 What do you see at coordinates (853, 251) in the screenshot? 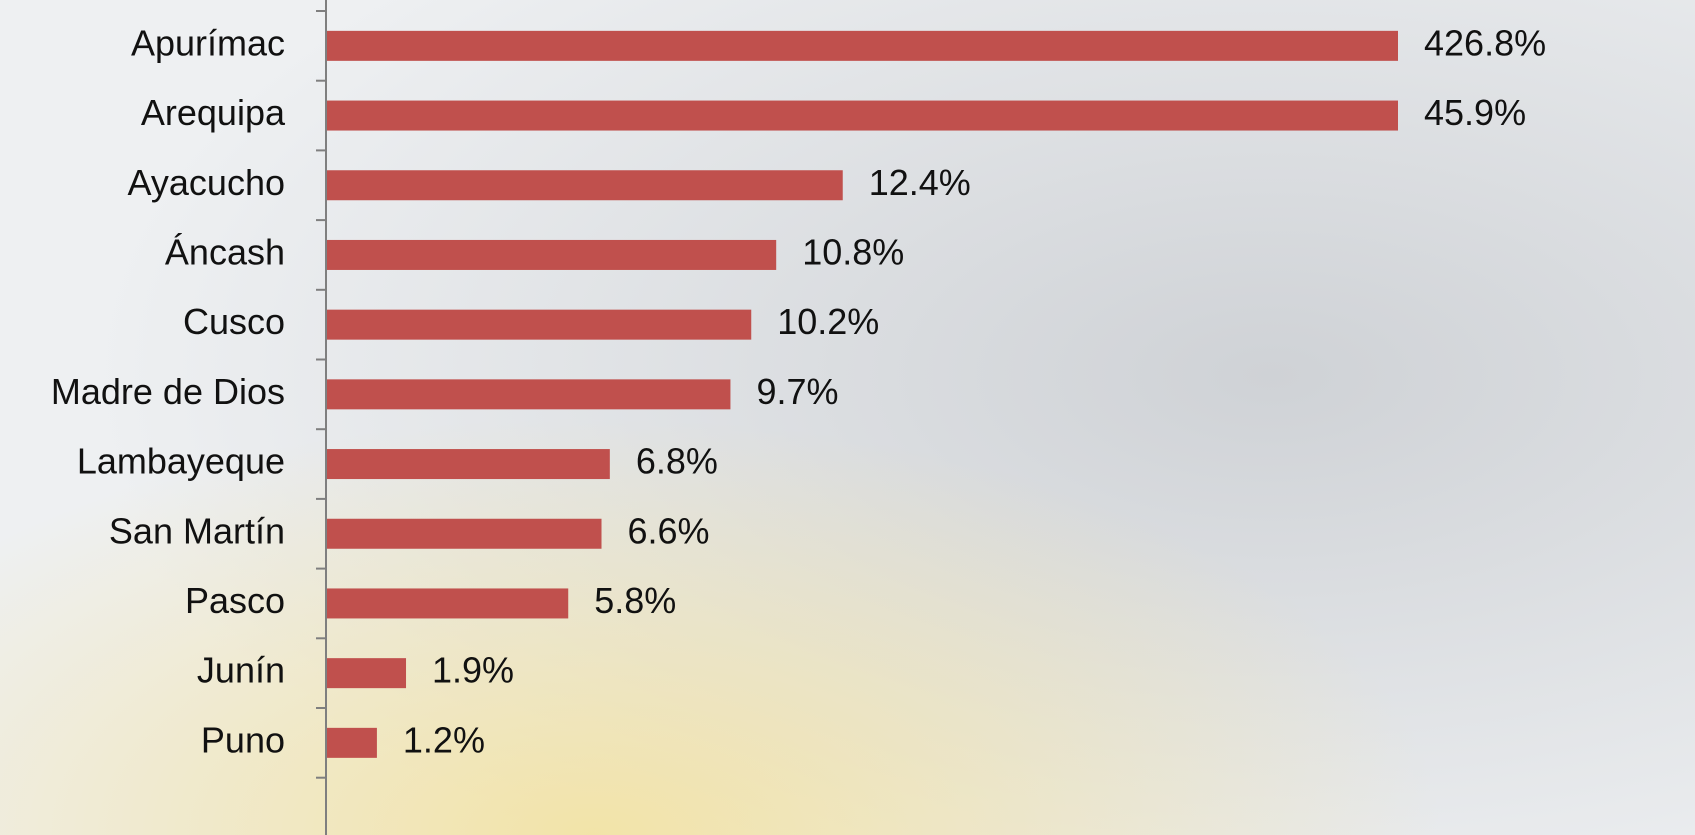
I see `value-label: 10.8%` at bounding box center [853, 251].